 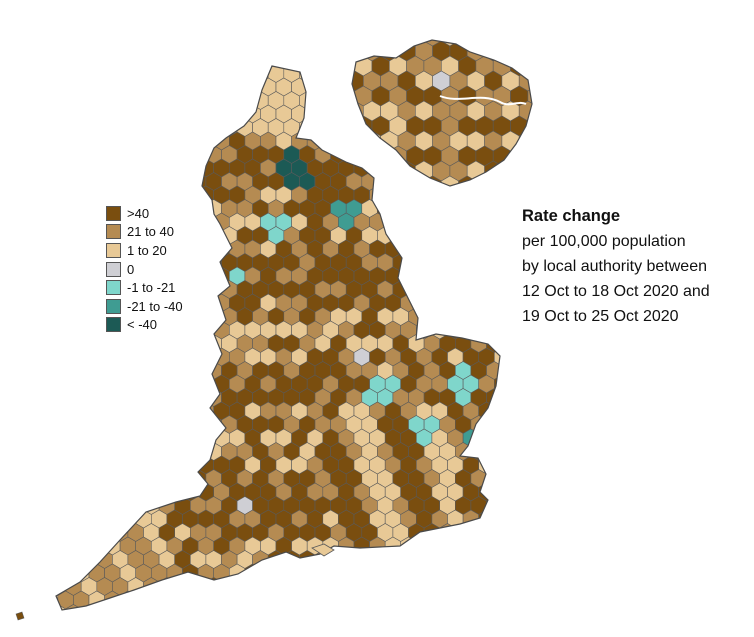 I want to click on caption-title: Rate change, so click(x=571, y=216).